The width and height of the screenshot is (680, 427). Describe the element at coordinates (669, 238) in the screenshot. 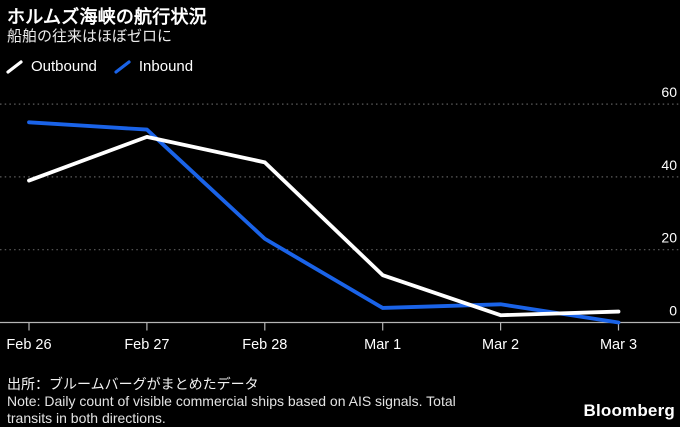

I see `y-tick-label: 20` at that location.